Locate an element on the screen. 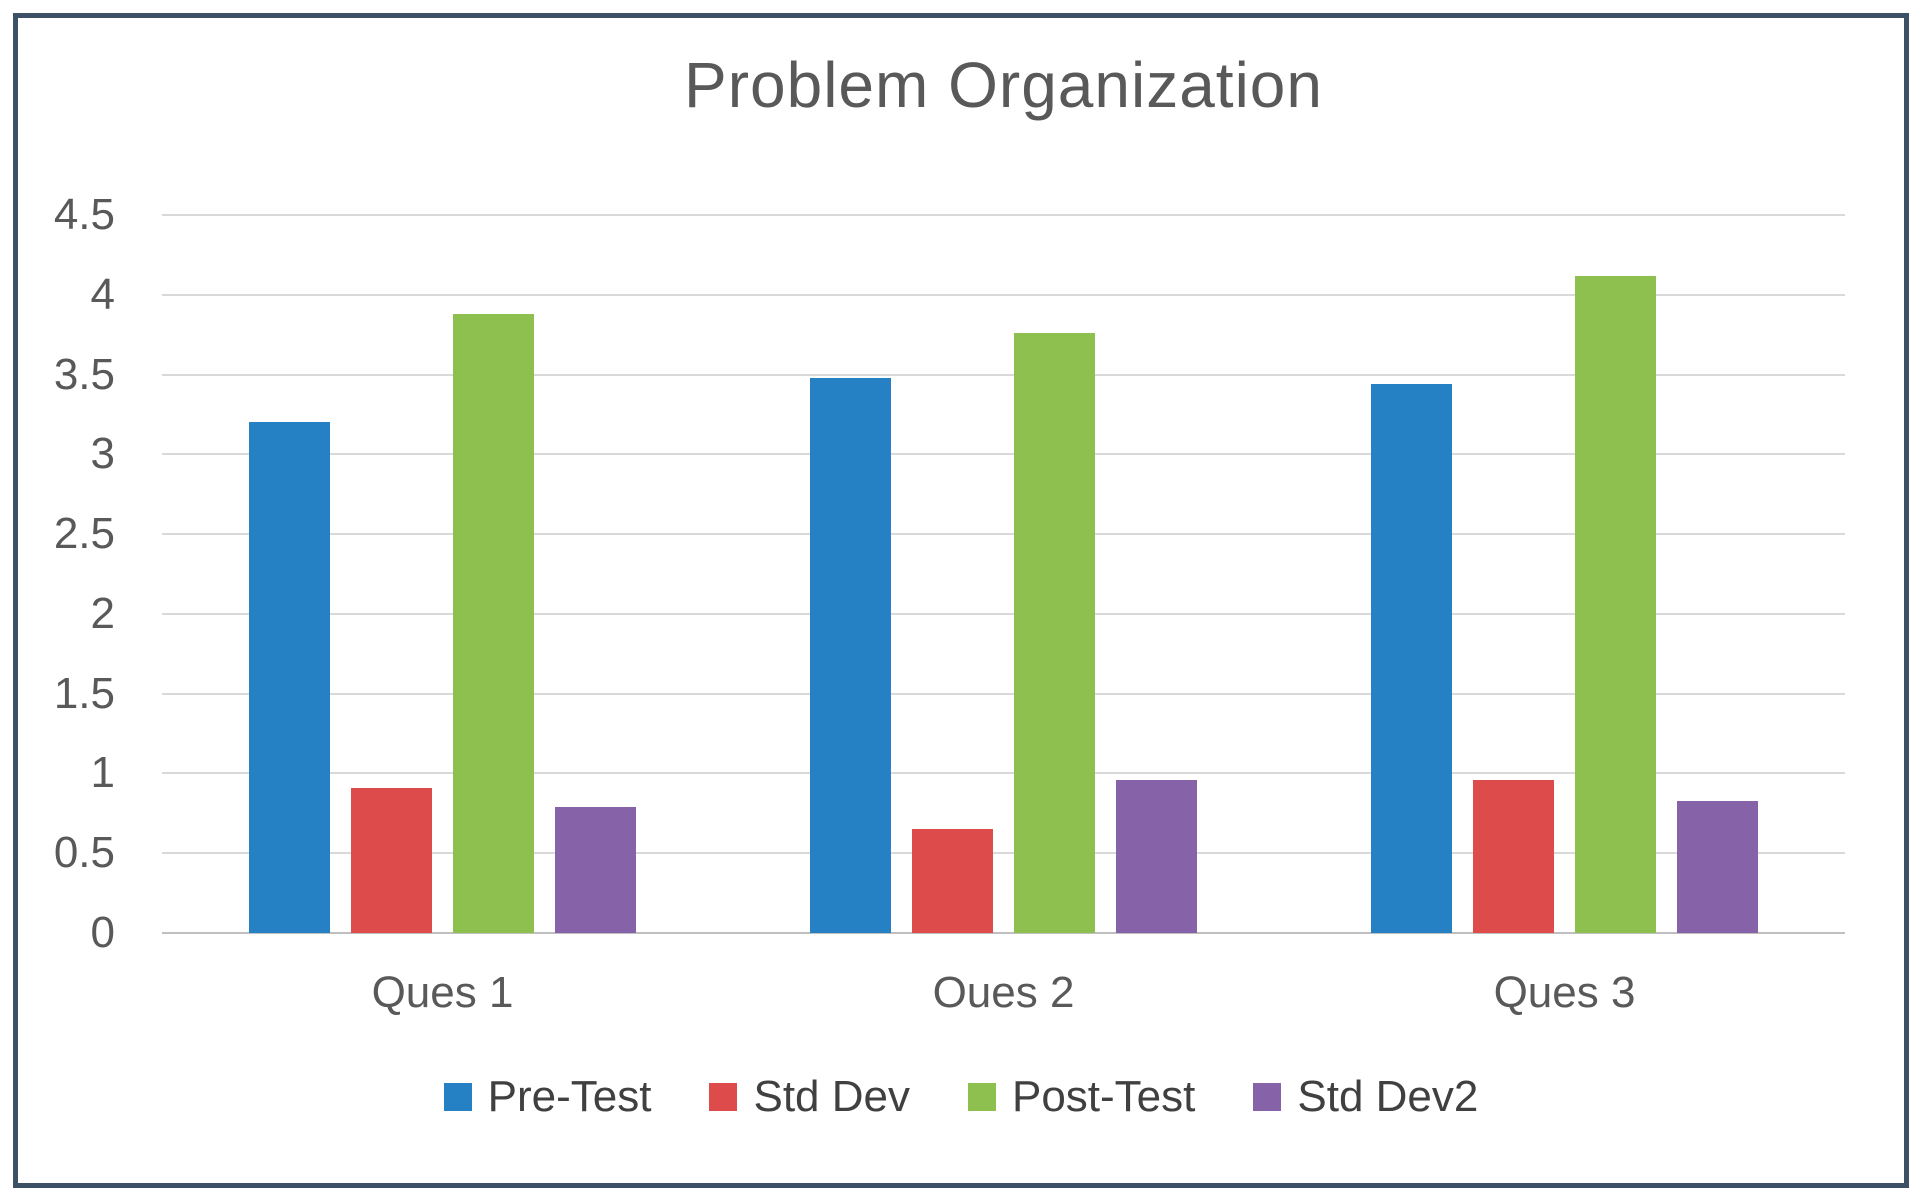 The image size is (1922, 1201). x-axis: Ques 1 Oues 2 Ques 3 is located at coordinates (1003, 998).